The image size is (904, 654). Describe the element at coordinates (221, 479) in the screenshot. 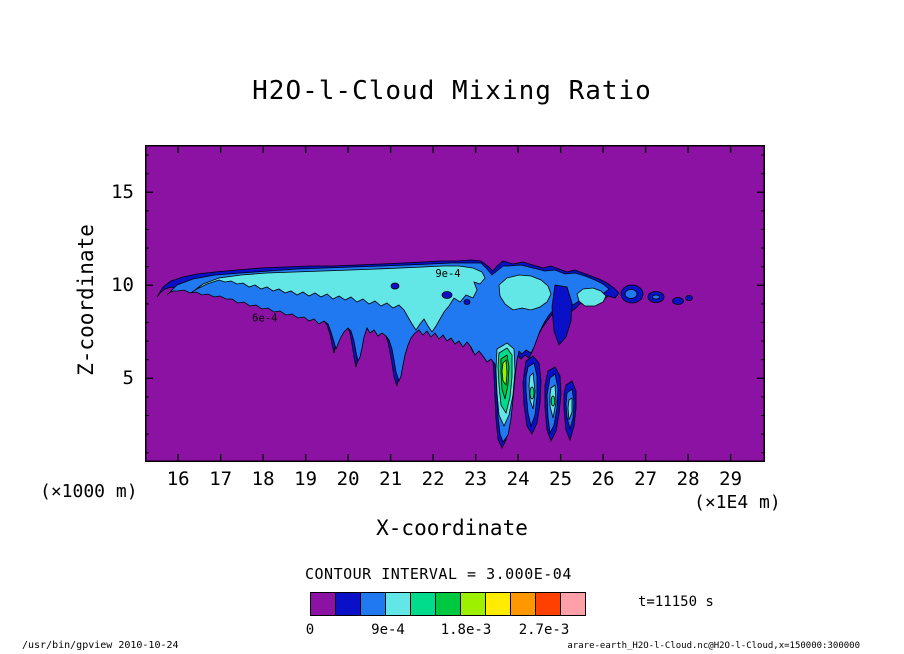

I see `x-tick-label: 17` at that location.